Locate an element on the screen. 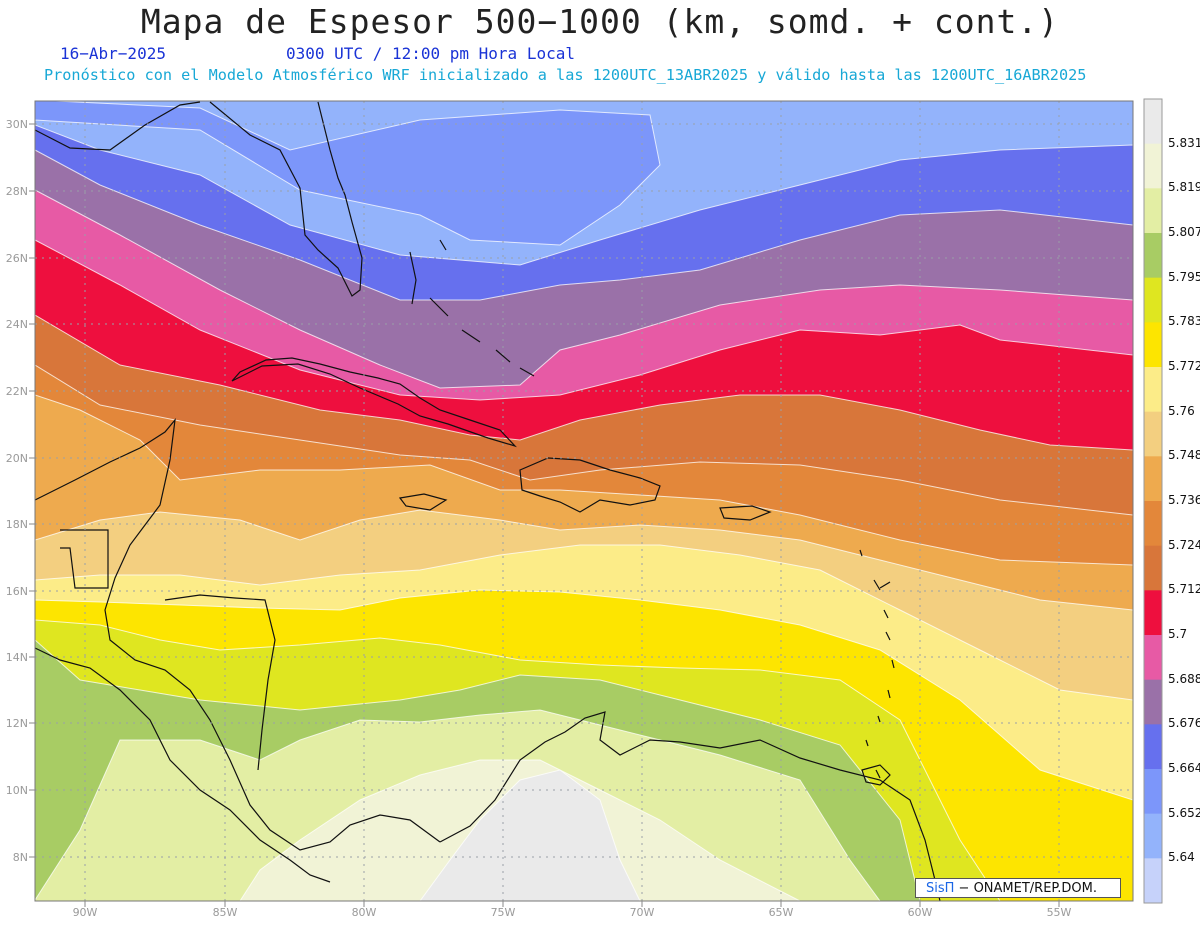 Image resolution: width=1200 pixels, height=927 pixels. colorbar-label: 5.783 is located at coordinates (1184, 321).